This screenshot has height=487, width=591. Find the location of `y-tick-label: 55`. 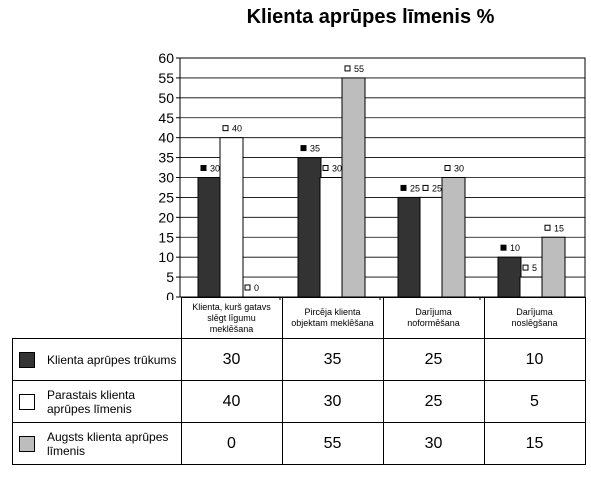

y-tick-label: 55 is located at coordinates (166, 78).